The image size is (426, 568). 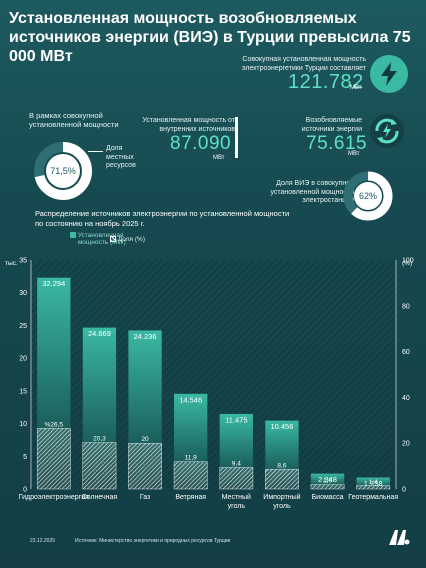 I want to click on domestic-share-donut: 71,5%, so click(x=63, y=171).